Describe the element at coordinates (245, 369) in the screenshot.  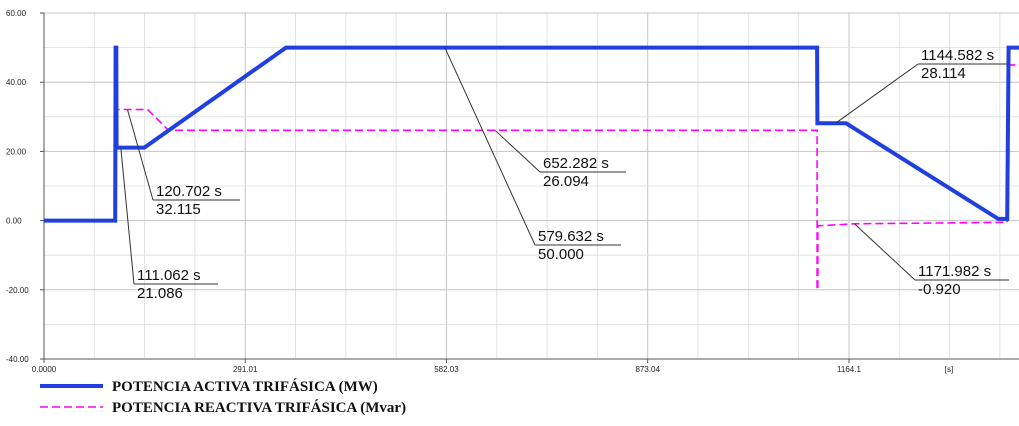
I see `x-tick-label: 291.01` at that location.